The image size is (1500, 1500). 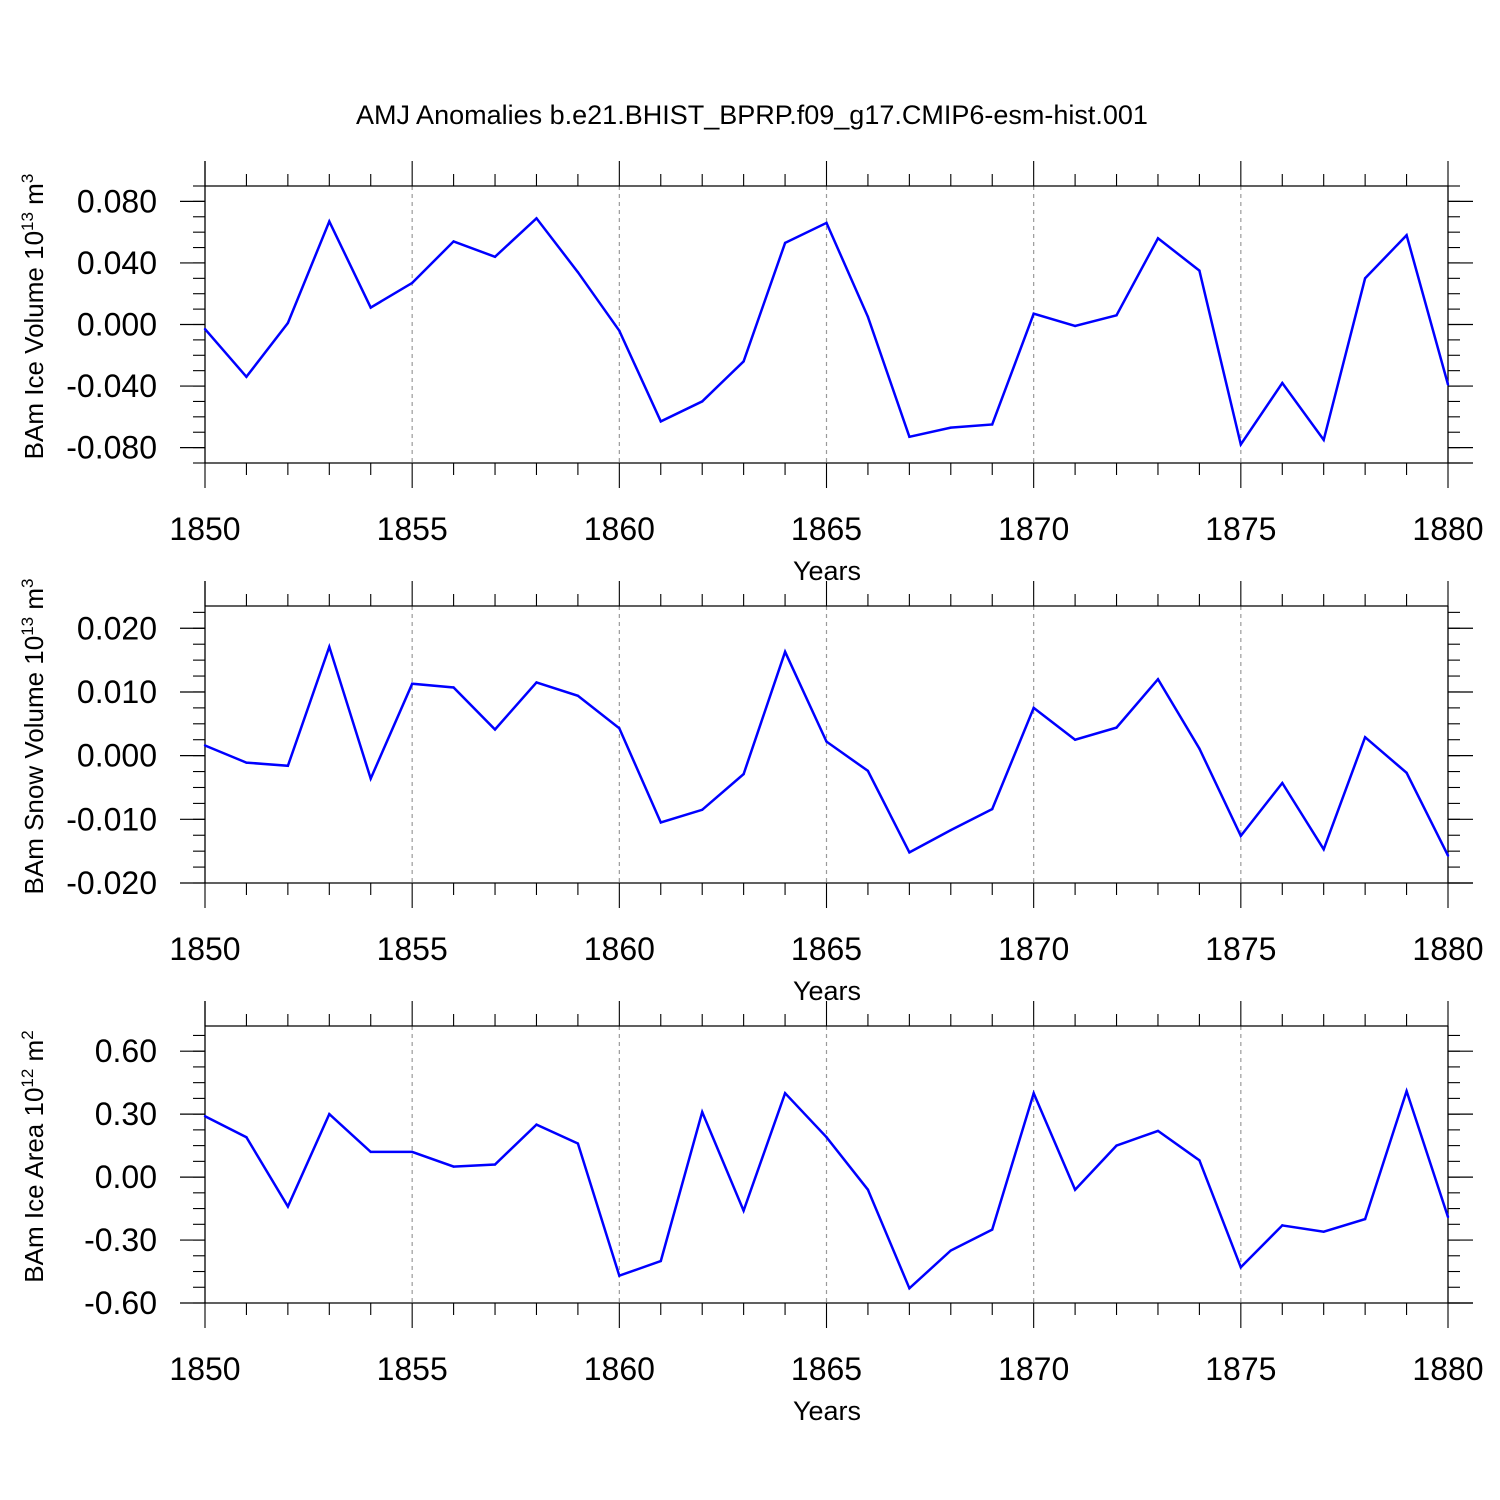 What do you see at coordinates (117, 201) in the screenshot?
I see `y-tick-label: 0.080` at bounding box center [117, 201].